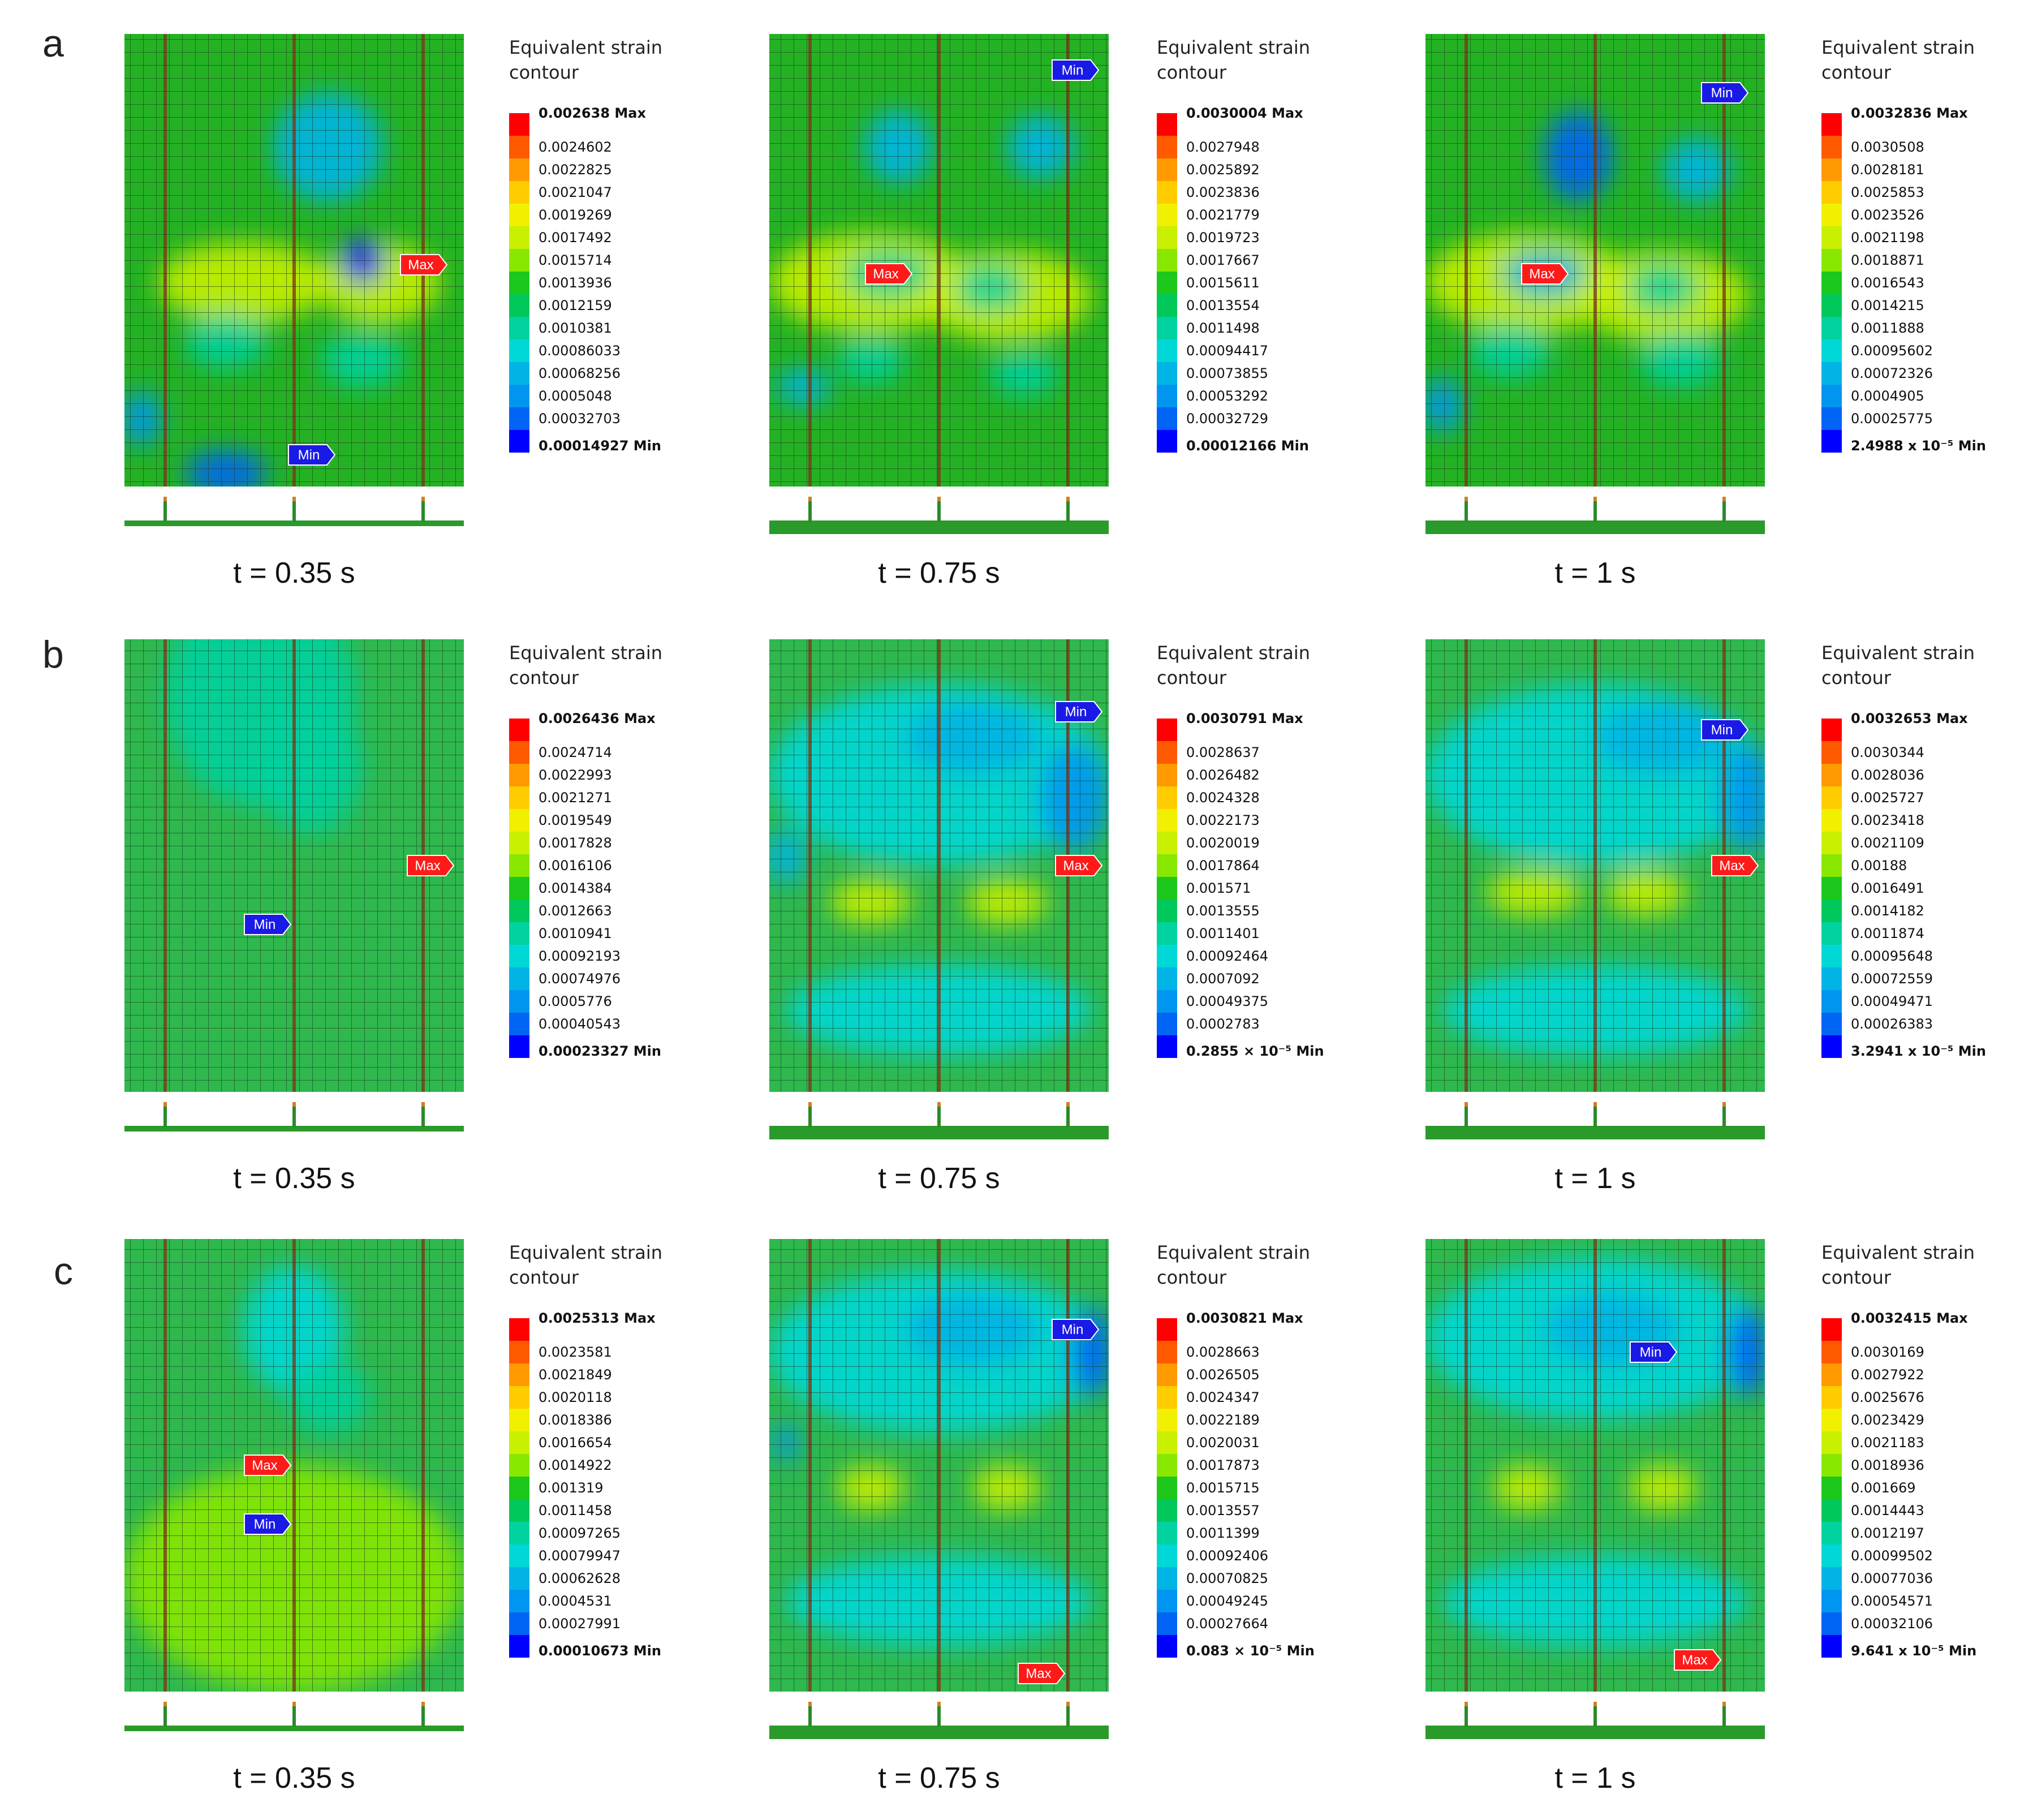 The image size is (2033, 1820). What do you see at coordinates (1227, 1556) in the screenshot?
I see `legend-value: 0.00092406` at bounding box center [1227, 1556].